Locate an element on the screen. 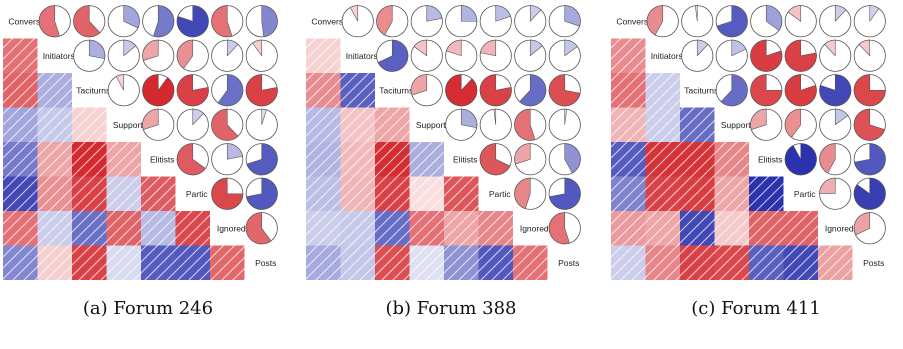 The height and width of the screenshot is (349, 903). variable-label: Support is located at coordinates (736, 125).